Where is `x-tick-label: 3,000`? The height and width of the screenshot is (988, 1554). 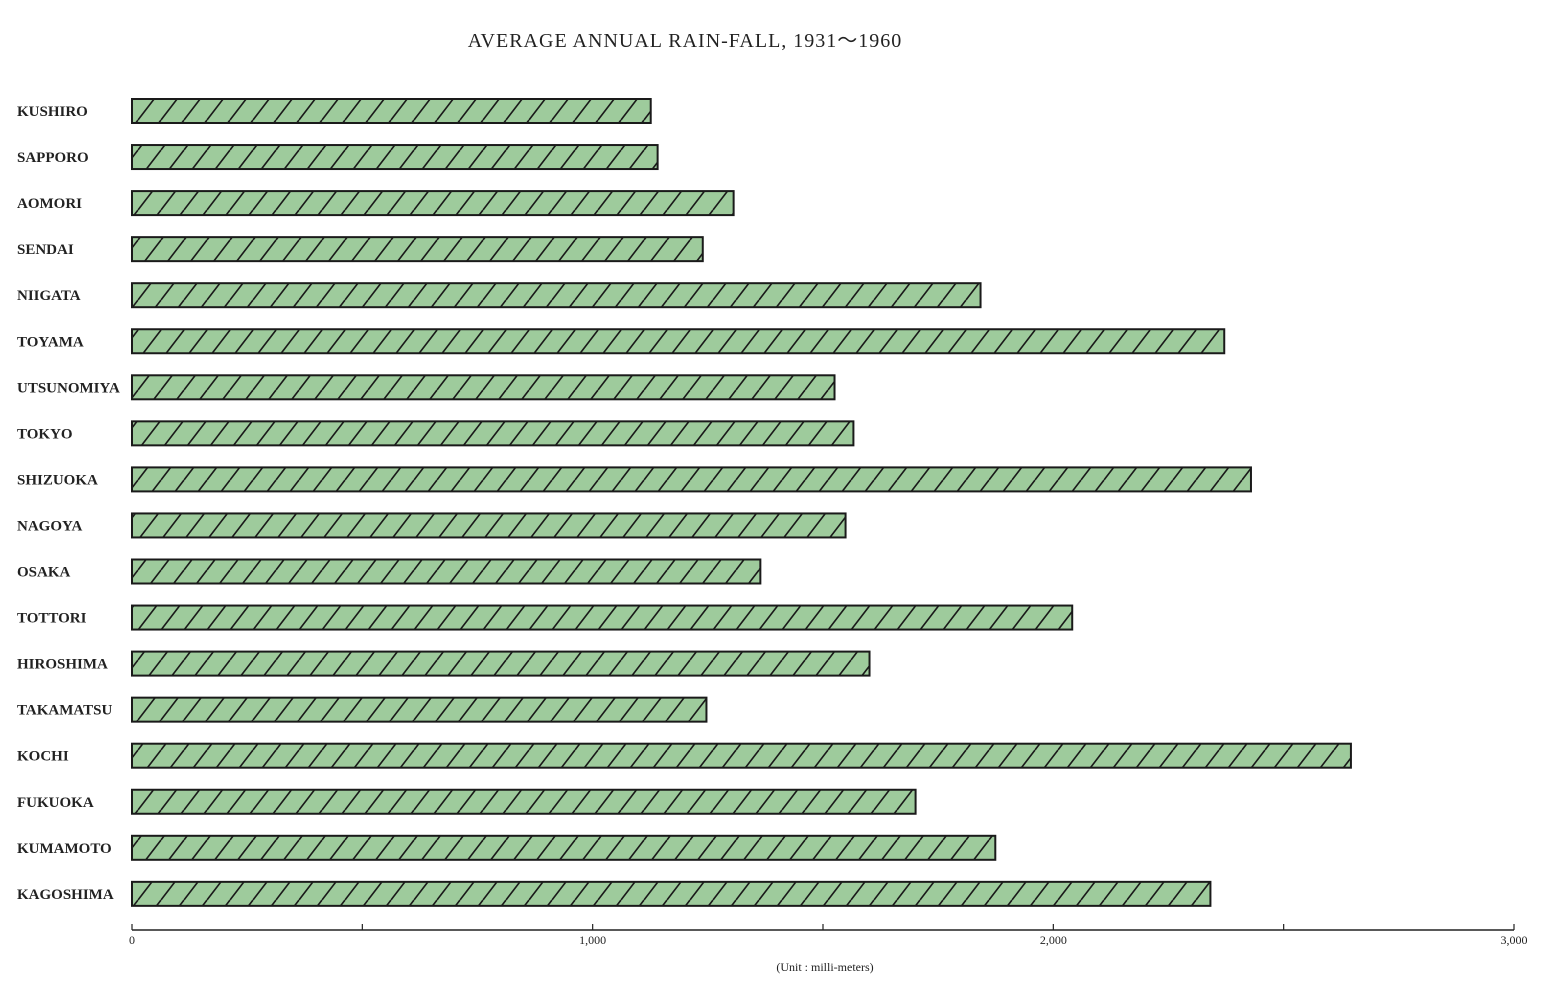
x-tick-label: 3,000 is located at coordinates (1514, 940).